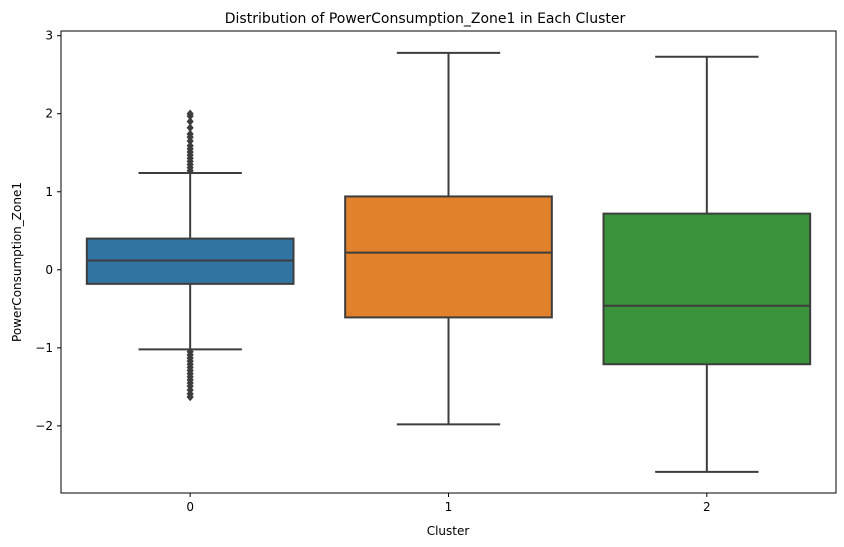 This screenshot has height=547, width=844. Describe the element at coordinates (49, 114) in the screenshot. I see `y-tick-label-2: 2` at that location.